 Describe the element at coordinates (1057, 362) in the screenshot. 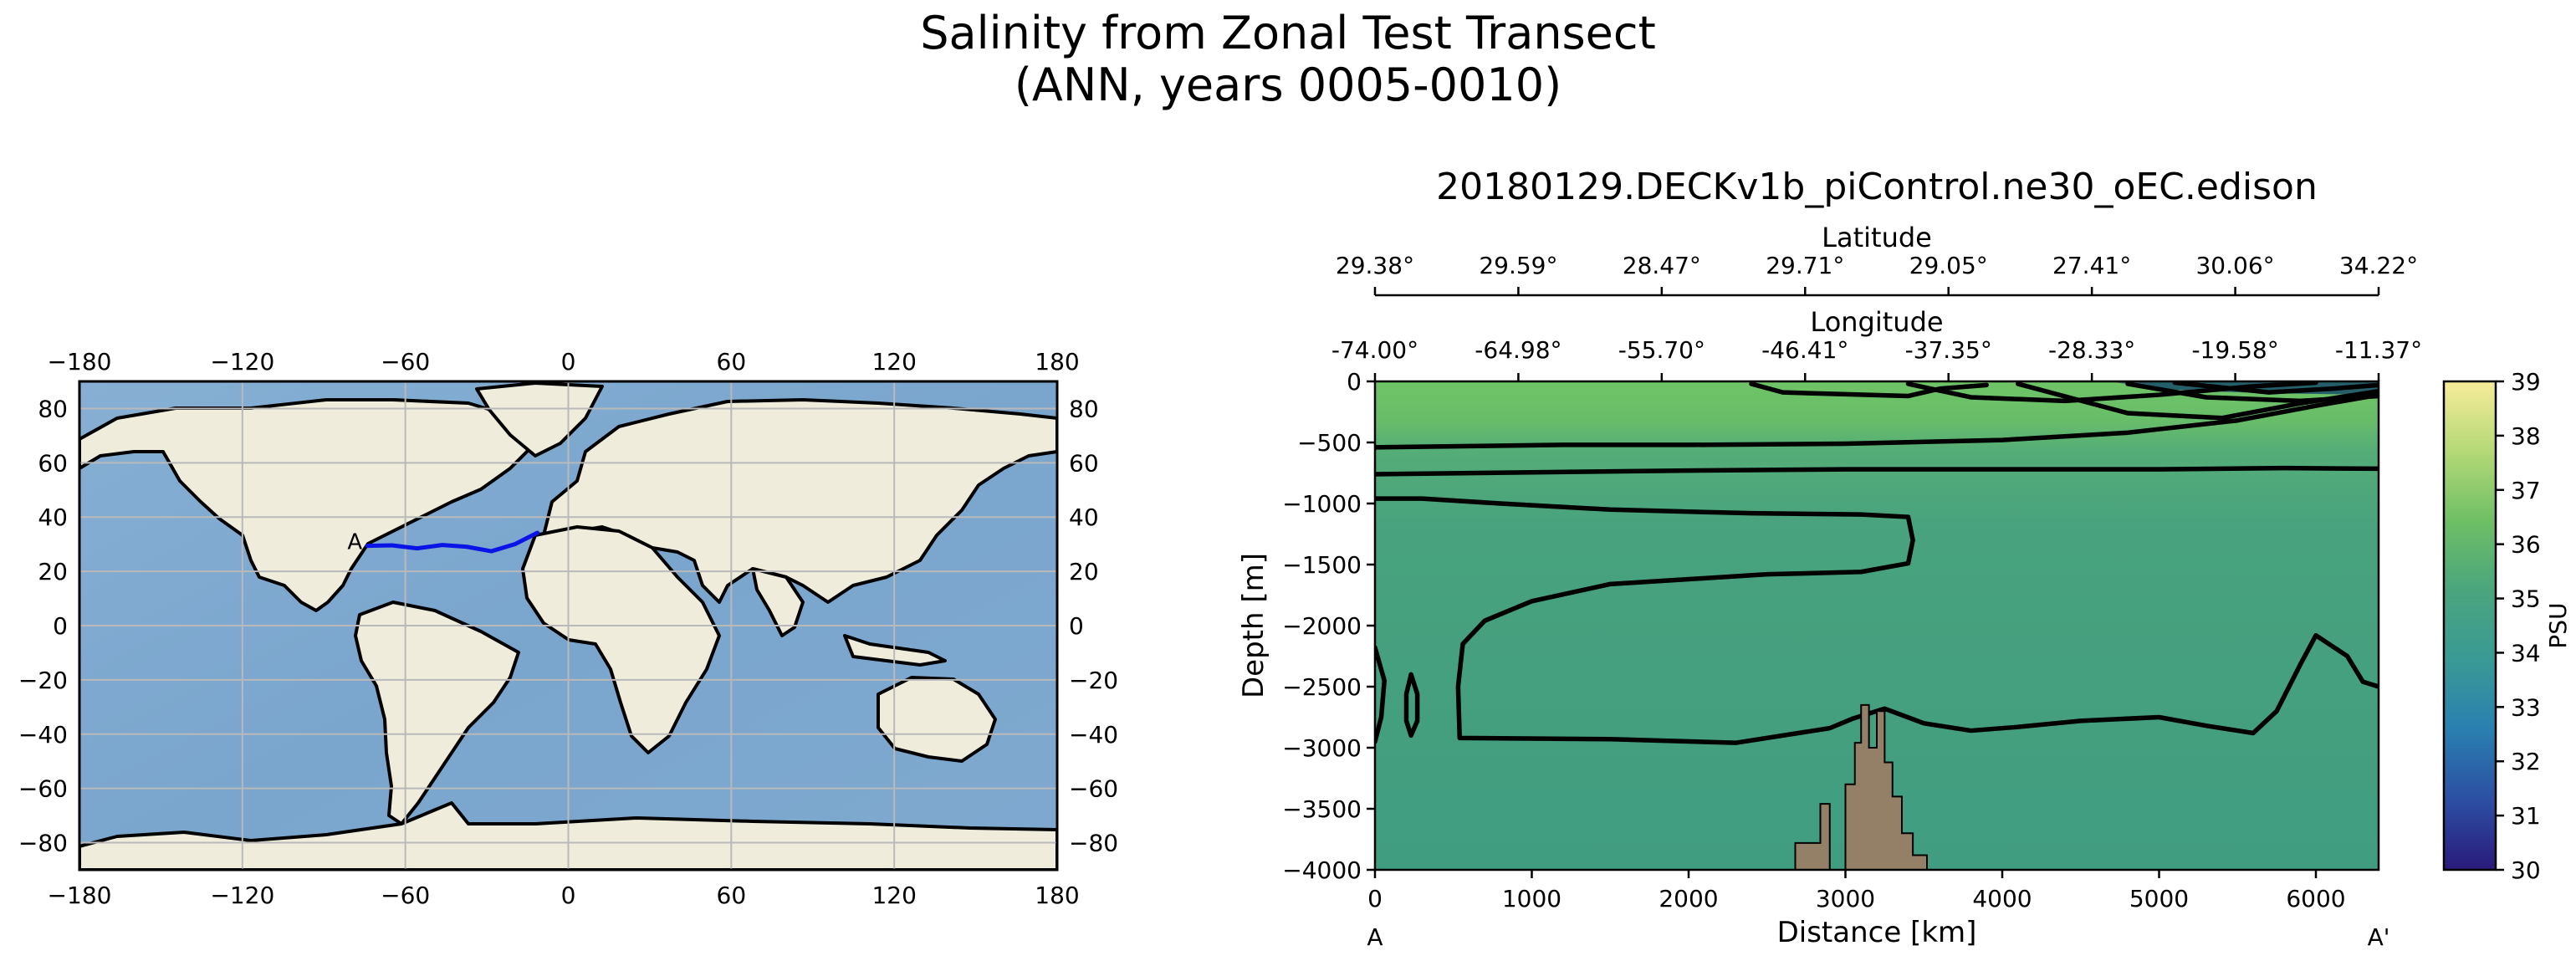

I see `map-top-tick-label: 180` at that location.